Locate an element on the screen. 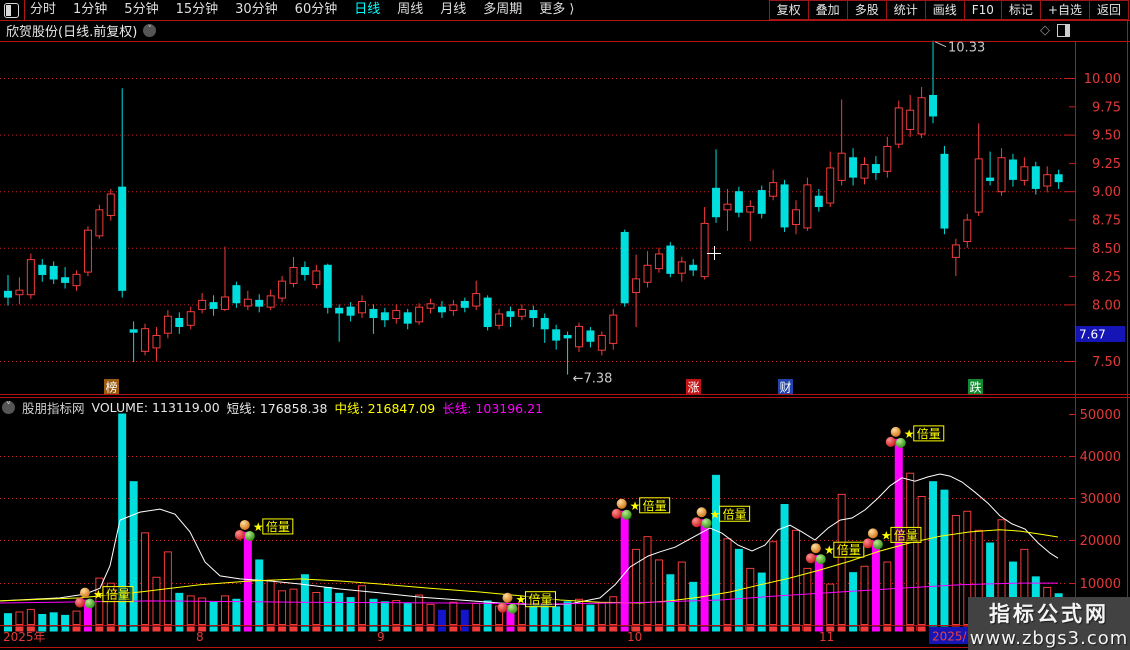  badge-涨 is located at coordinates (693, 386).